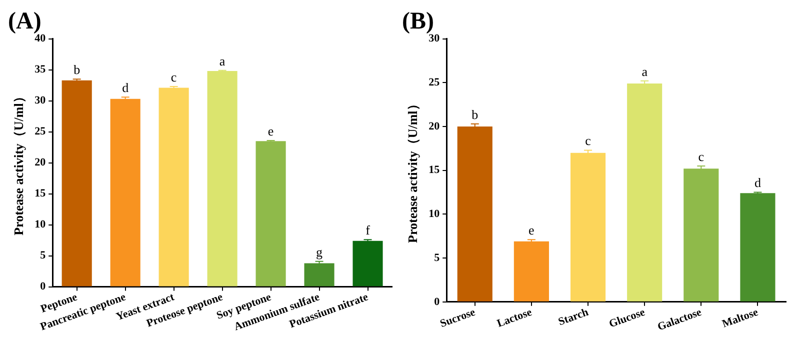  What do you see at coordinates (320, 252) in the screenshot?
I see `annotation: g` at bounding box center [320, 252].